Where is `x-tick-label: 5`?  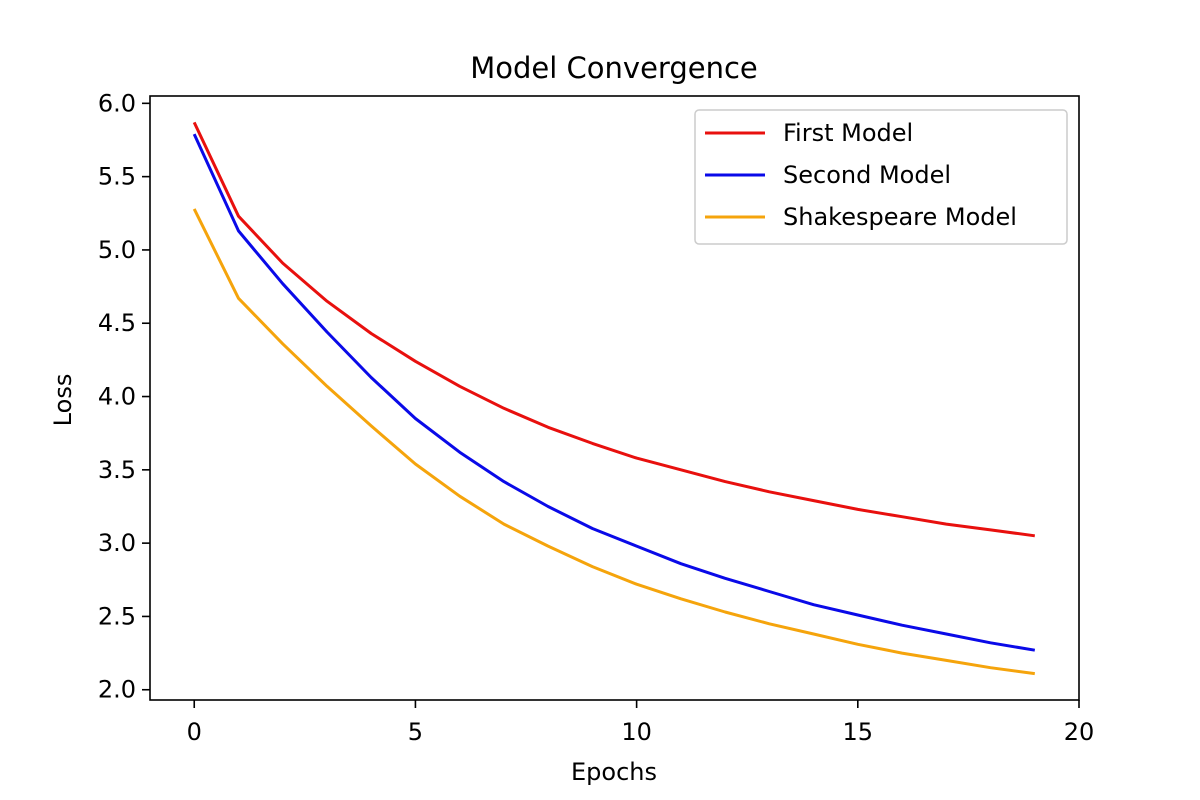
x-tick-label: 5 is located at coordinates (415, 732).